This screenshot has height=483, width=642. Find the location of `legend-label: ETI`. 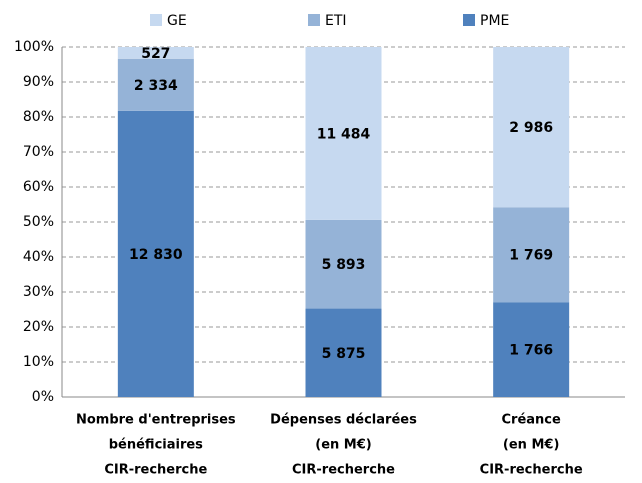

legend-label: ETI is located at coordinates (336, 21).